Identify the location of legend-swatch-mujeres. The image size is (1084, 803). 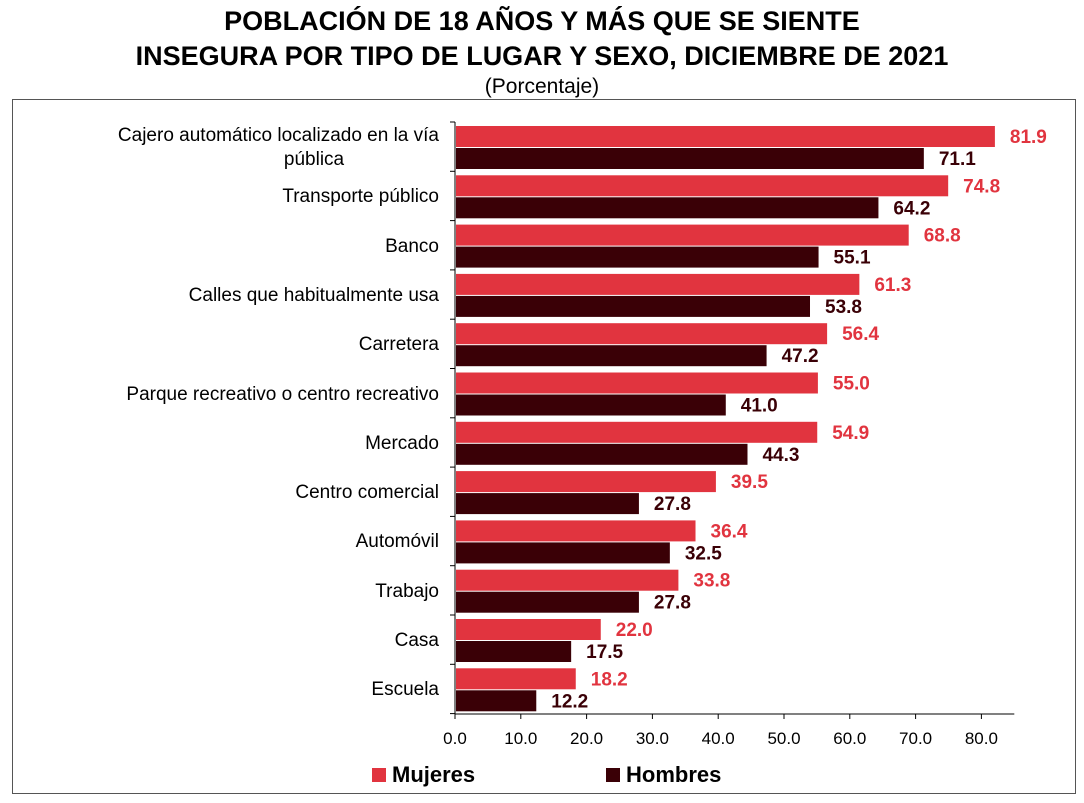
(379, 775).